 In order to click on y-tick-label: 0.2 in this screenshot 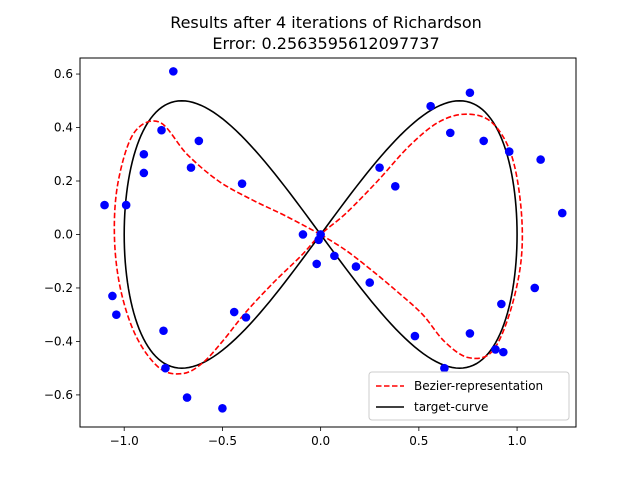, I will do `click(63, 181)`.